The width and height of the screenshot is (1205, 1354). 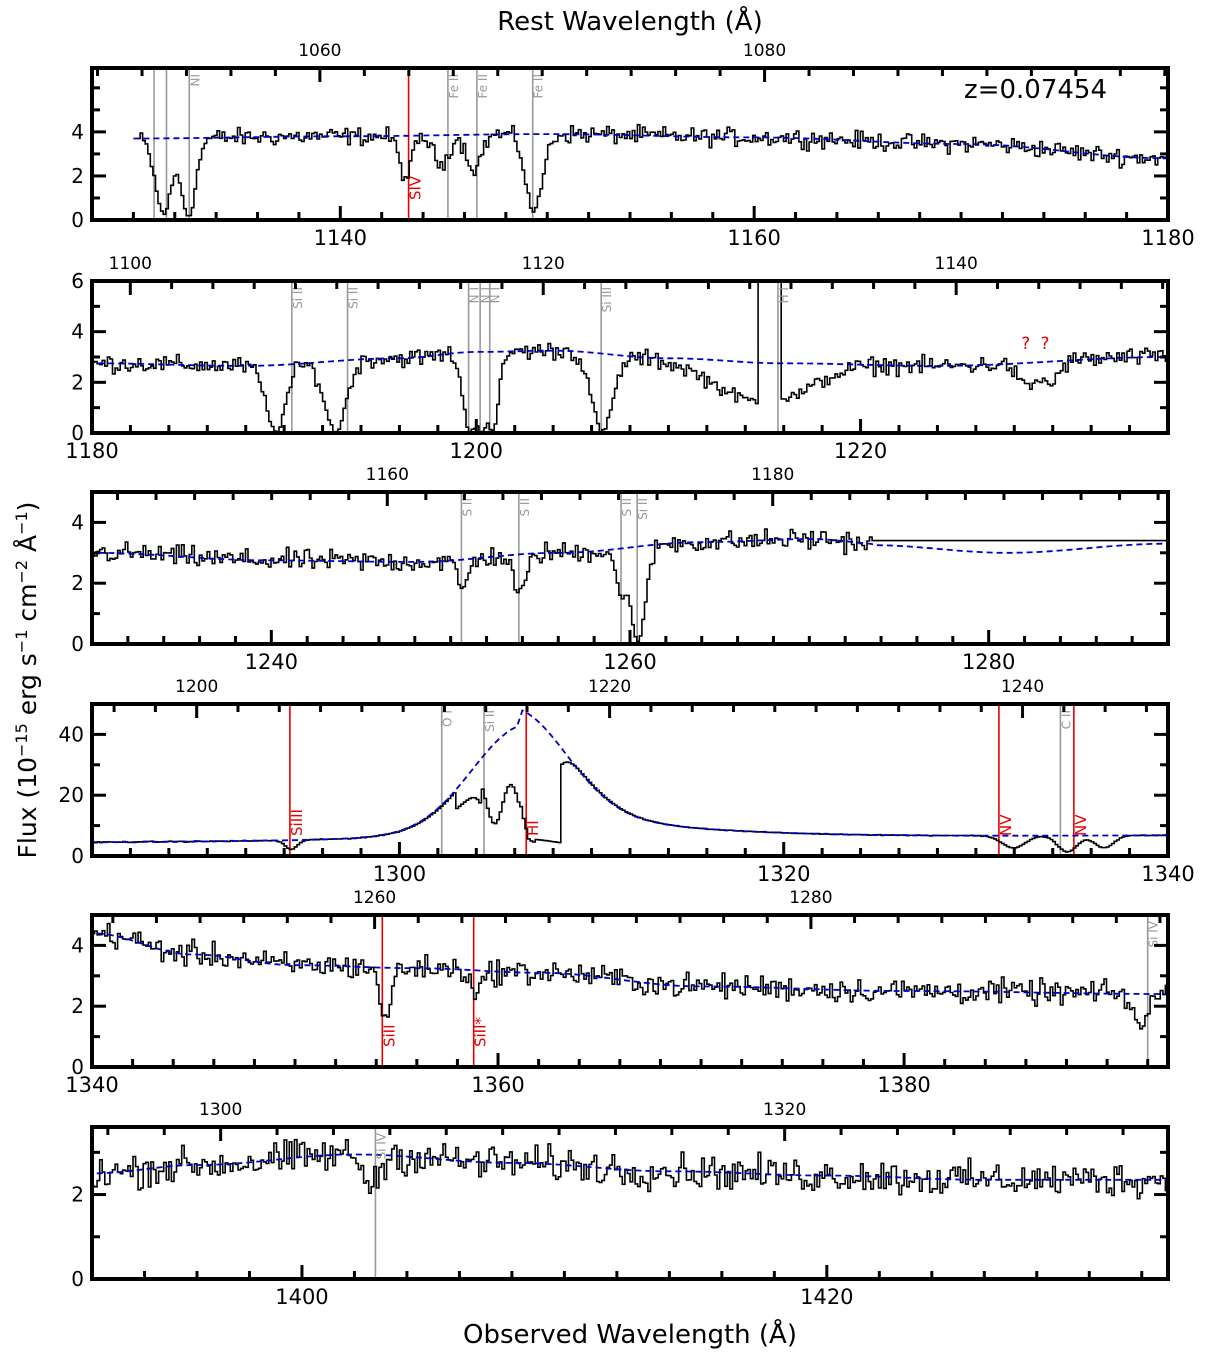 What do you see at coordinates (539, 86) in the screenshot?
I see `ism-line-label-6: Fe II` at bounding box center [539, 86].